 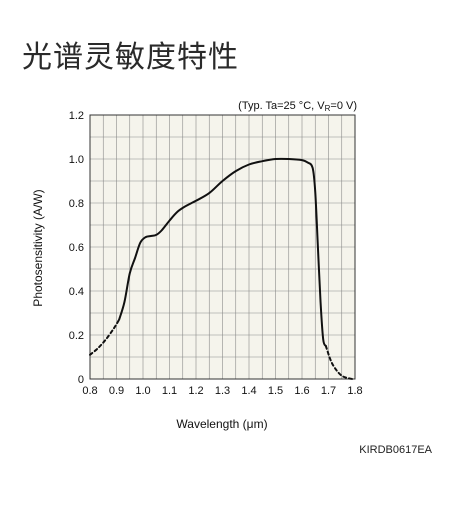 I want to click on x-tick-label: 1.7, so click(x=328, y=391).